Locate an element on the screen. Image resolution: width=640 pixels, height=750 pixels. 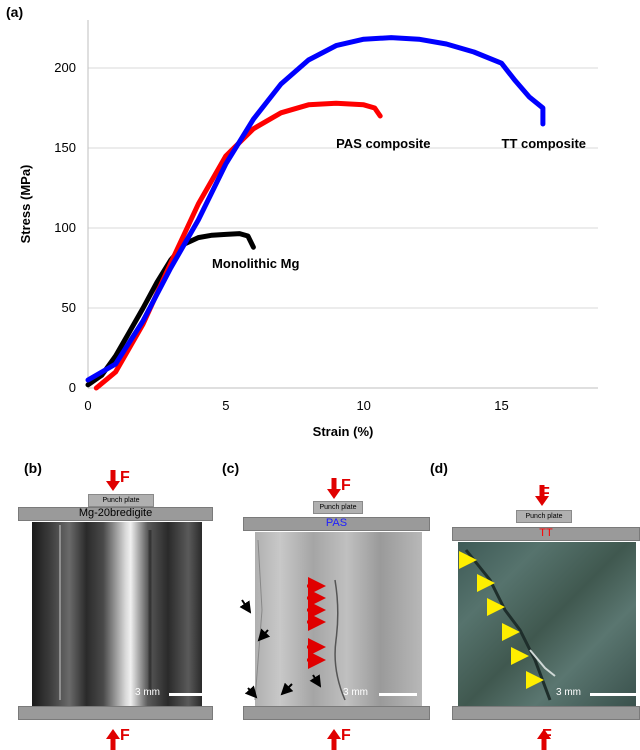
x-tick-label: 15 is located at coordinates (501, 405).